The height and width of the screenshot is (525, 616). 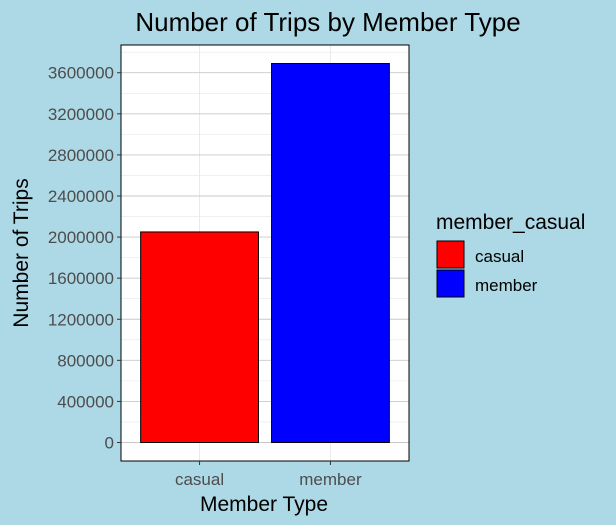 I want to click on legend-label-member: member, so click(x=506, y=285).